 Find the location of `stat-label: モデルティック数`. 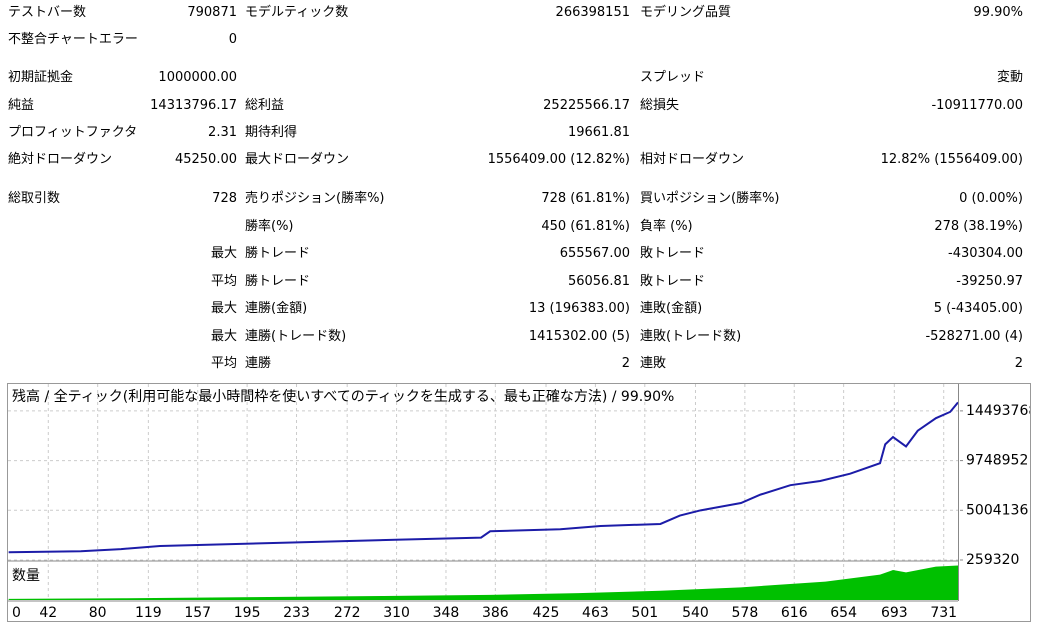

stat-label: モデルティック数 is located at coordinates (297, 12).